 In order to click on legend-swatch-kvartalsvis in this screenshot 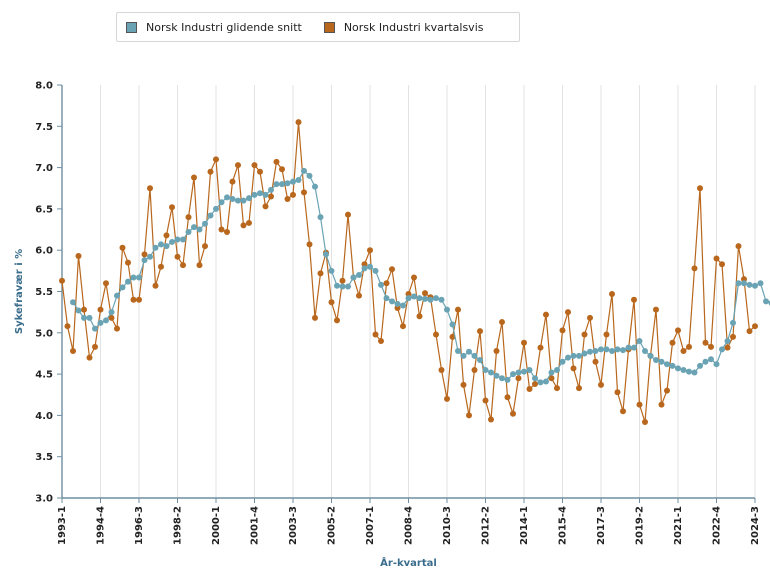, I will do `click(329, 27)`.